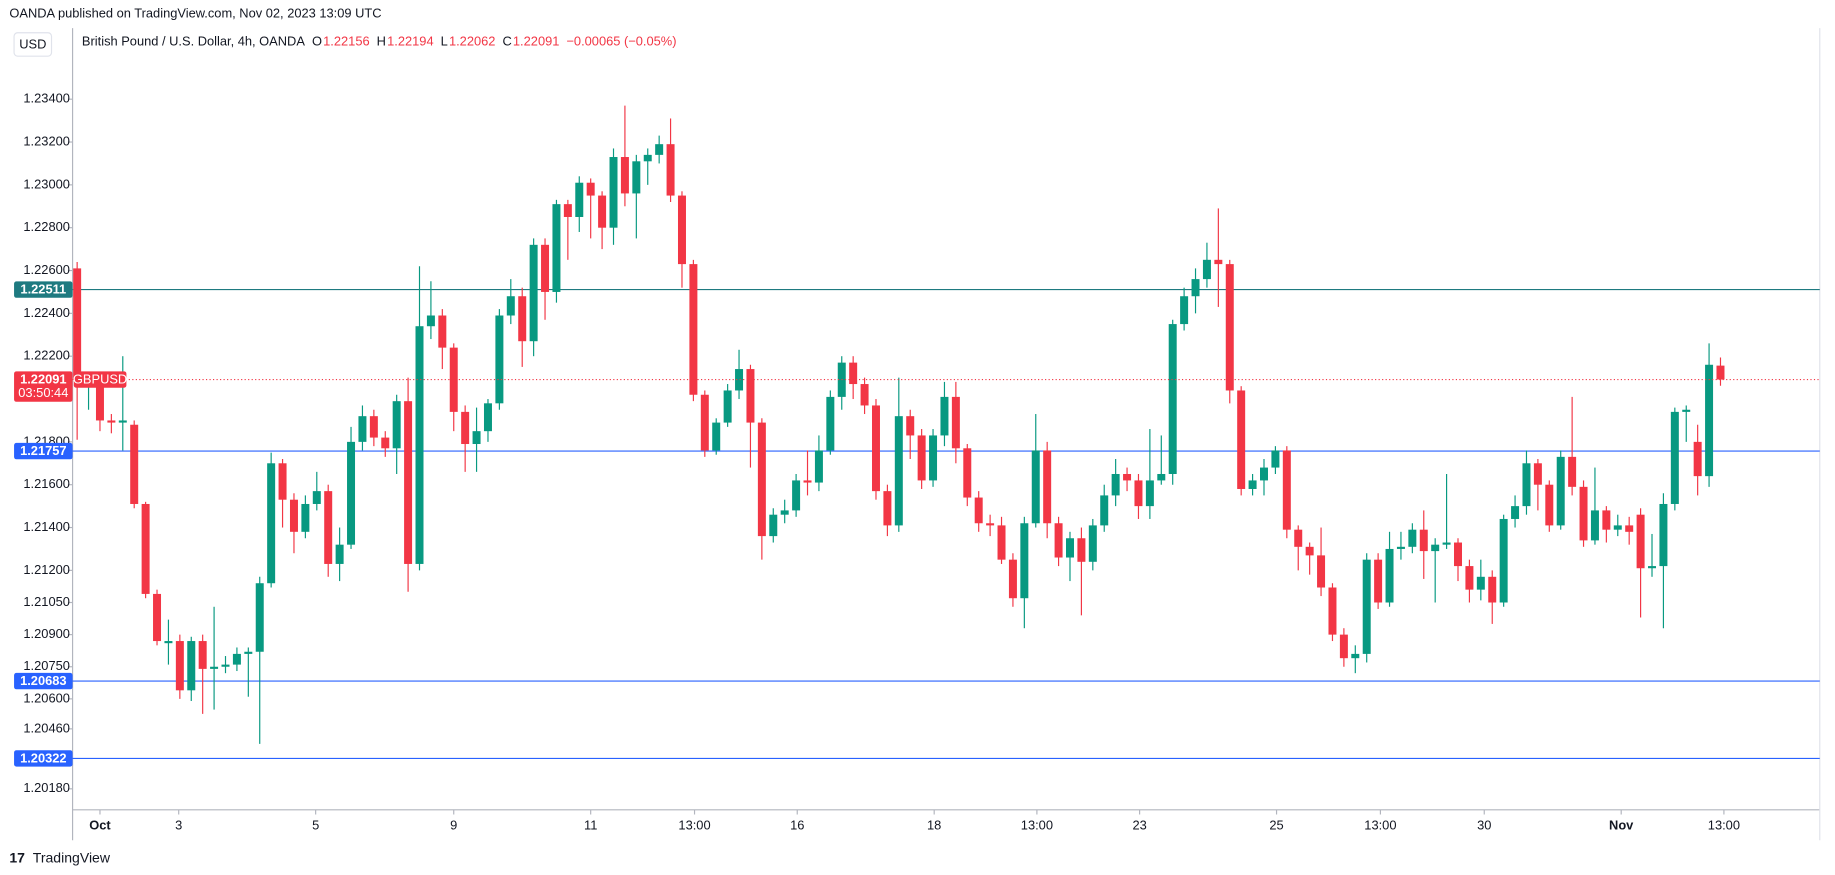 This screenshot has height=875, width=1835. Describe the element at coordinates (453, 825) in the screenshot. I see `x-tick-label: 9` at that location.